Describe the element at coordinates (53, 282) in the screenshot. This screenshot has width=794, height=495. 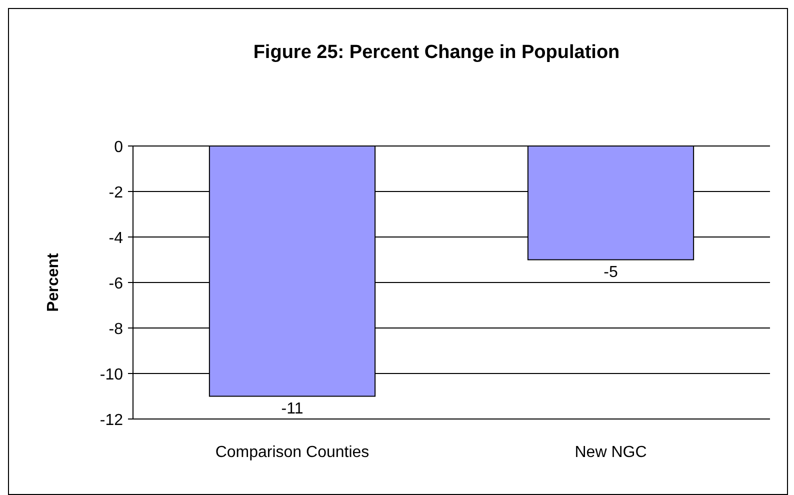
I see `y-axis-title: Percent` at that location.